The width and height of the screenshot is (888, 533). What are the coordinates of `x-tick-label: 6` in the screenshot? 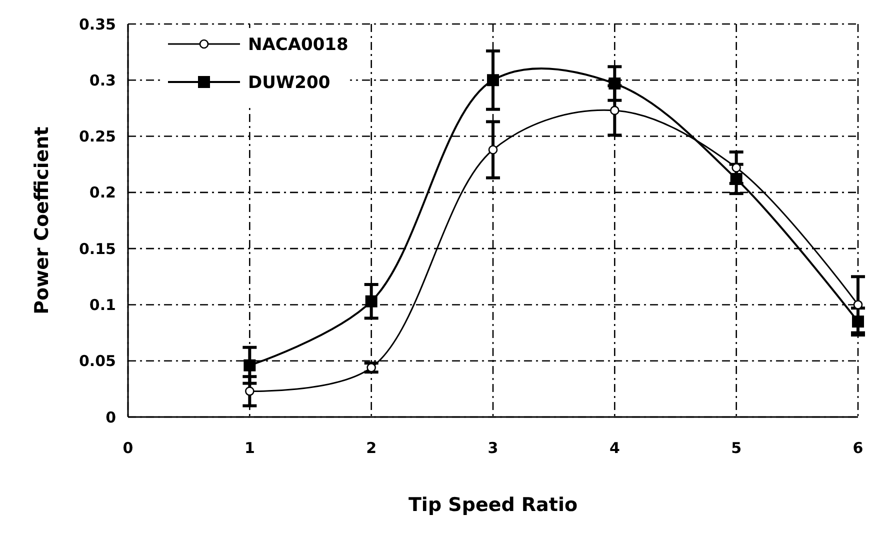 It's located at (858, 448).